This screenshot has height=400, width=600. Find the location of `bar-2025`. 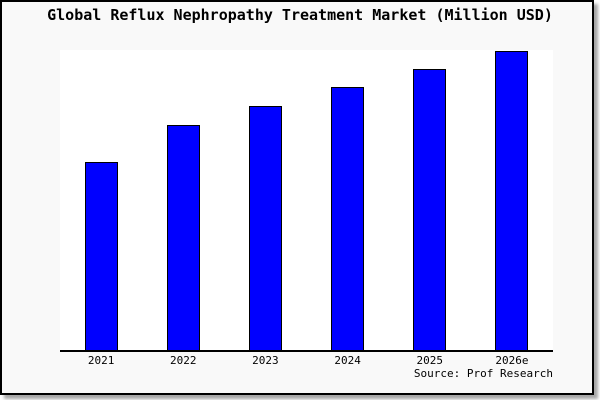

bar-2025 is located at coordinates (430, 209).